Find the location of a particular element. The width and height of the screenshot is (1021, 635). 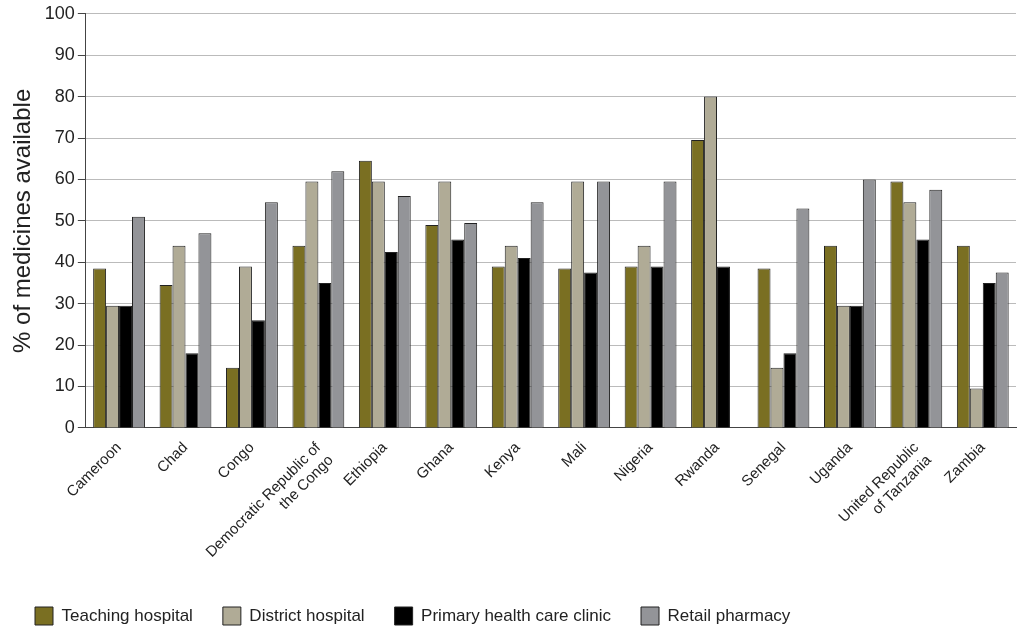

y-axis-title: % of medicines available is located at coordinates (22, 220).